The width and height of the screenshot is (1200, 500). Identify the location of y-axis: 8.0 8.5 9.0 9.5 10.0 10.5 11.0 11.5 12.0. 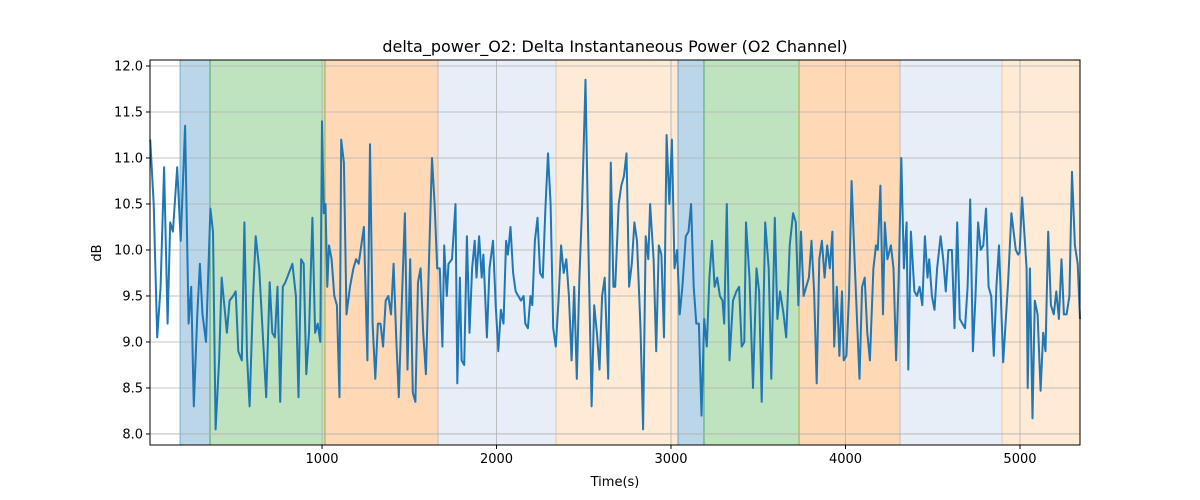
(132, 250).